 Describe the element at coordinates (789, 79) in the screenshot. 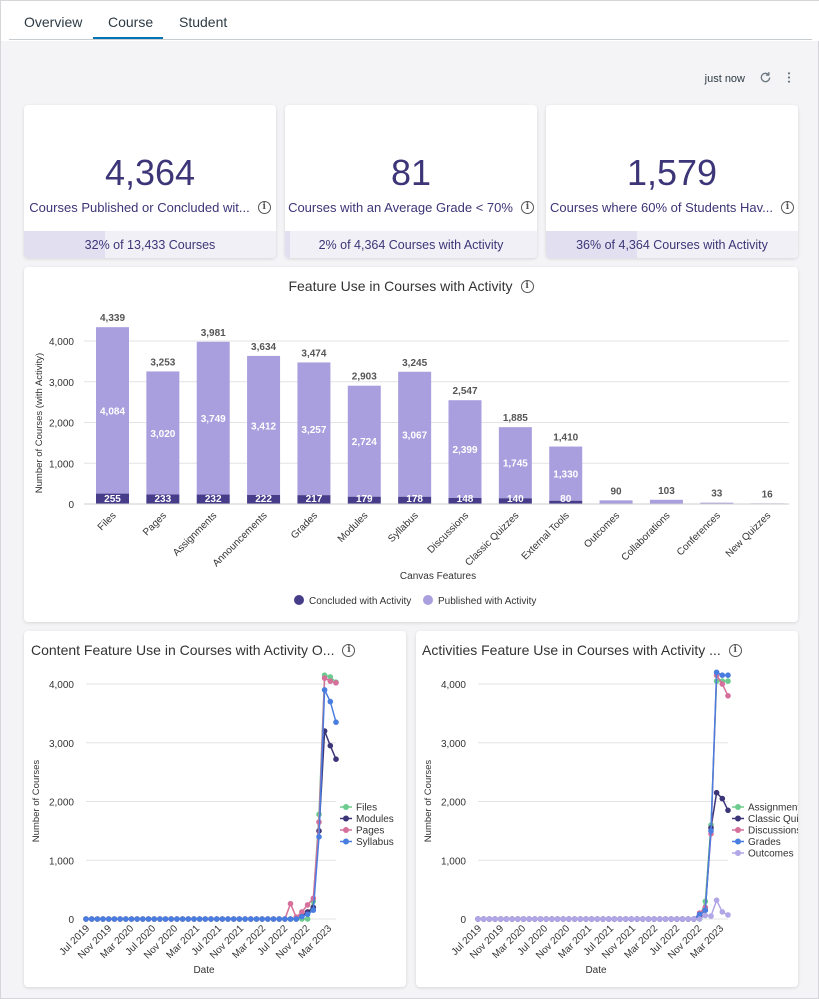

I see `more-options-icon` at that location.